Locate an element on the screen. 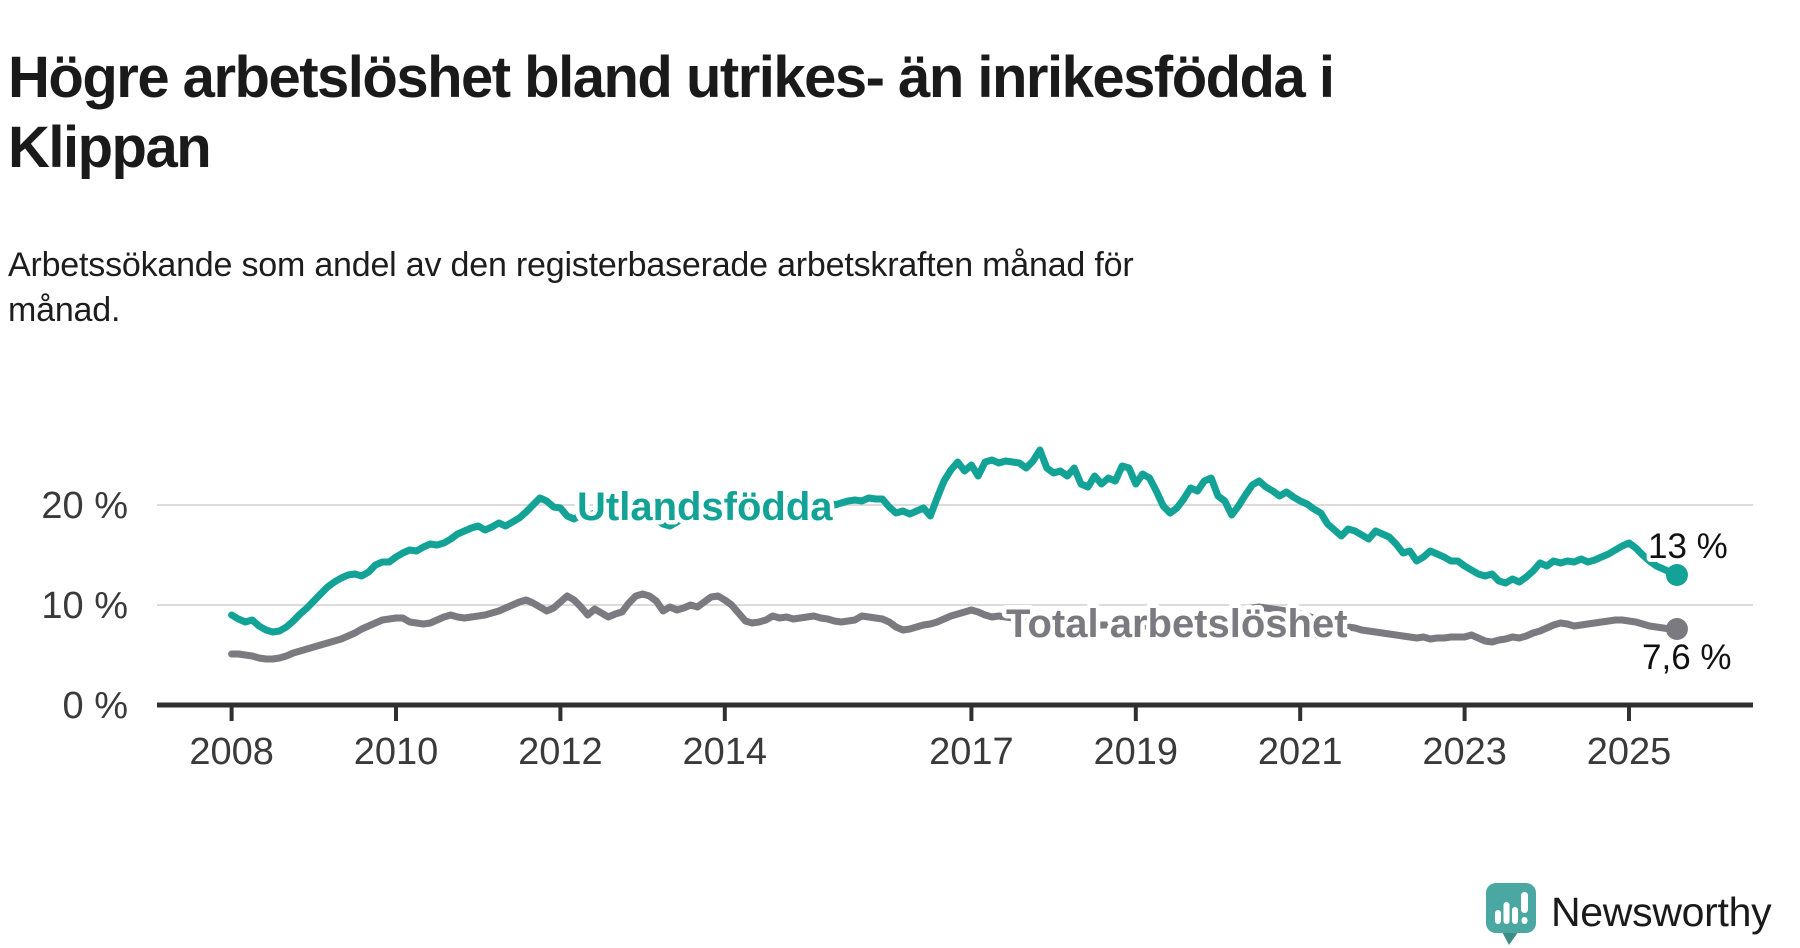 The image size is (1800, 948). page-title-line2: Klippan is located at coordinates (110, 147).